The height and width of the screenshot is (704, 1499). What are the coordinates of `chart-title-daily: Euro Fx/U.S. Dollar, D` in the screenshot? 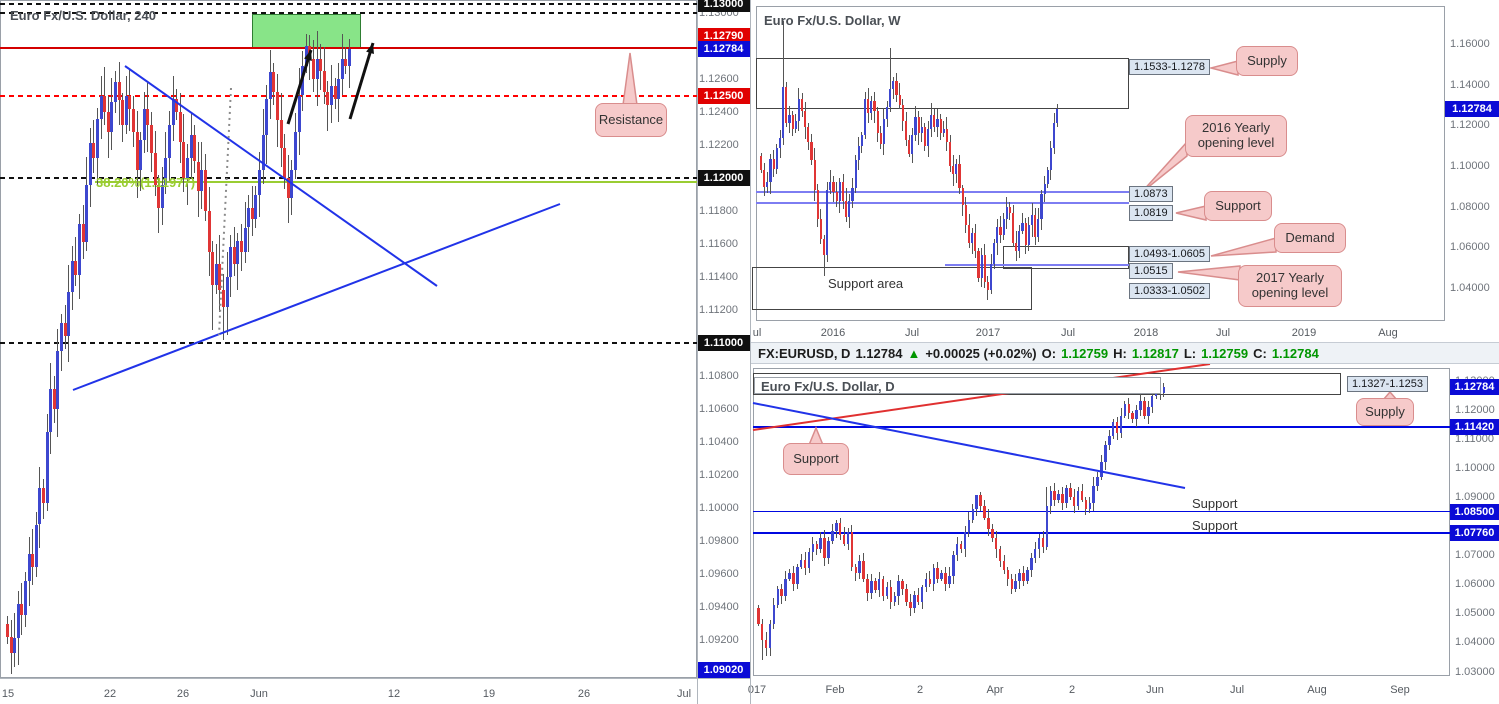 It's located at (828, 386).